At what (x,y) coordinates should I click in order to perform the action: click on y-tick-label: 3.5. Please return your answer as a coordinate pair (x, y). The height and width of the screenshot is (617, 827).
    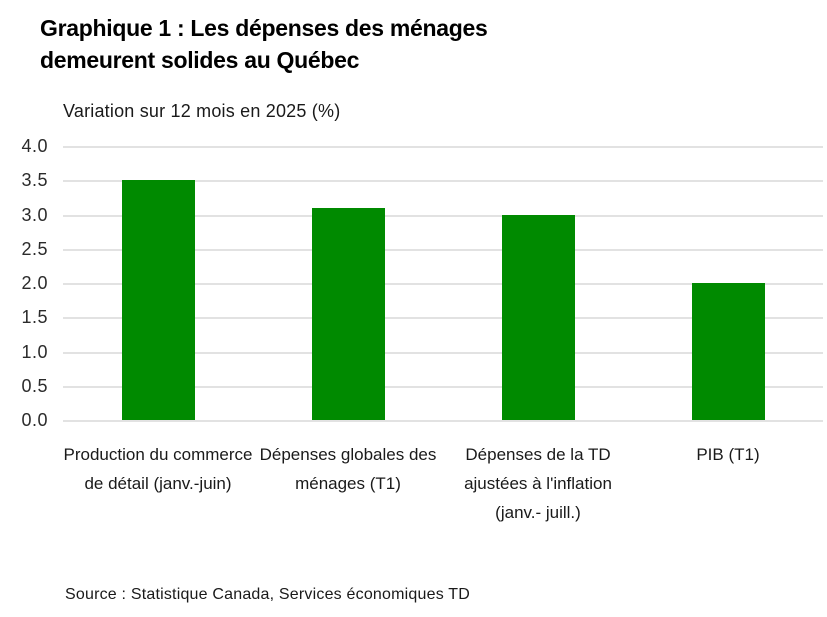
    Looking at the image, I should click on (34, 180).